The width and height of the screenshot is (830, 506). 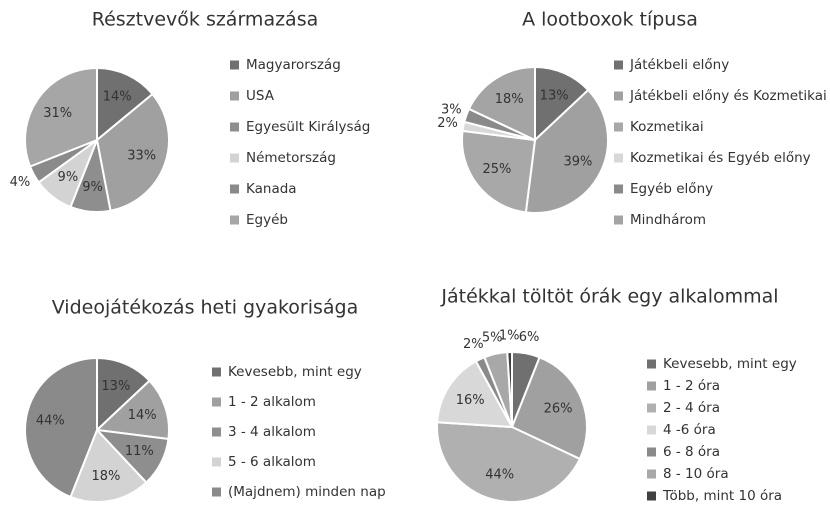 What do you see at coordinates (291, 158) in the screenshot?
I see `legend-label: Németország` at bounding box center [291, 158].